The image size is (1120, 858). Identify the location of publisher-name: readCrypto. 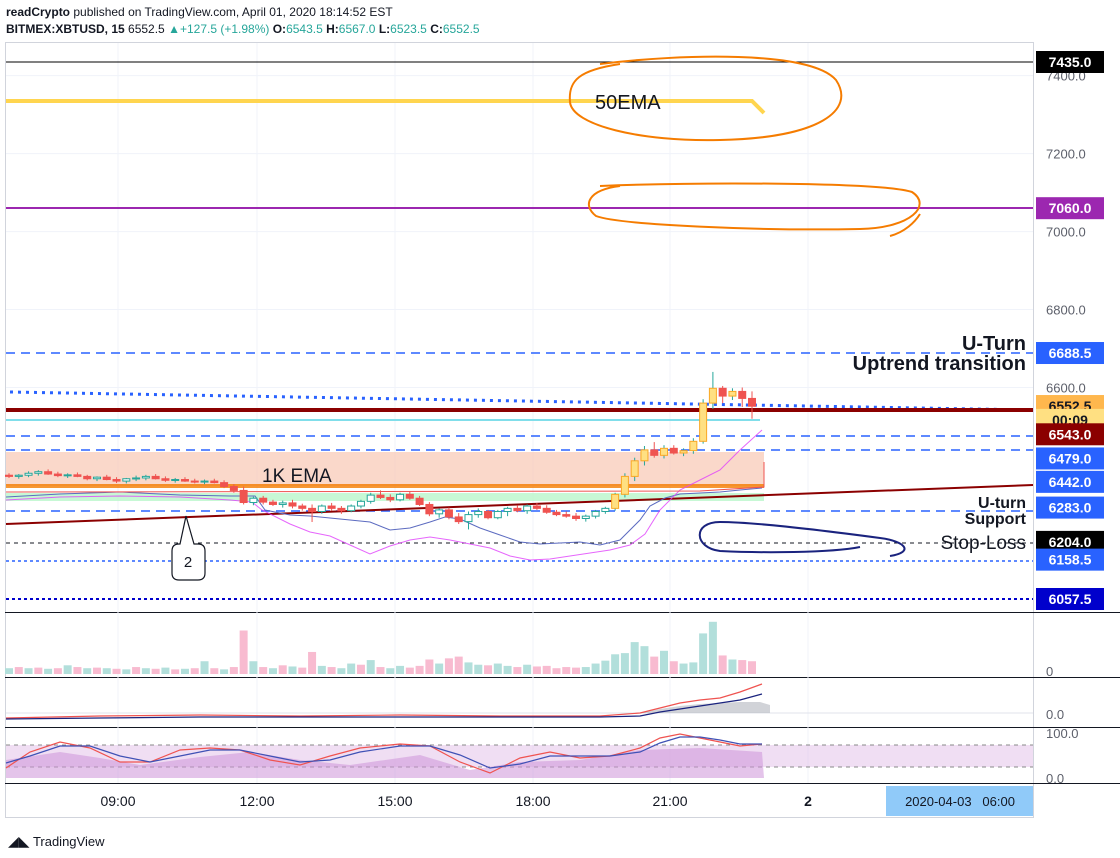
(38, 12).